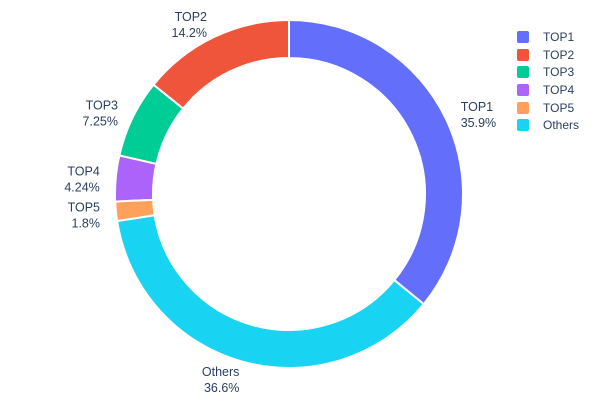  What do you see at coordinates (100, 122) in the screenshot?
I see `slice-percent-label-top3: 7.25%` at bounding box center [100, 122].